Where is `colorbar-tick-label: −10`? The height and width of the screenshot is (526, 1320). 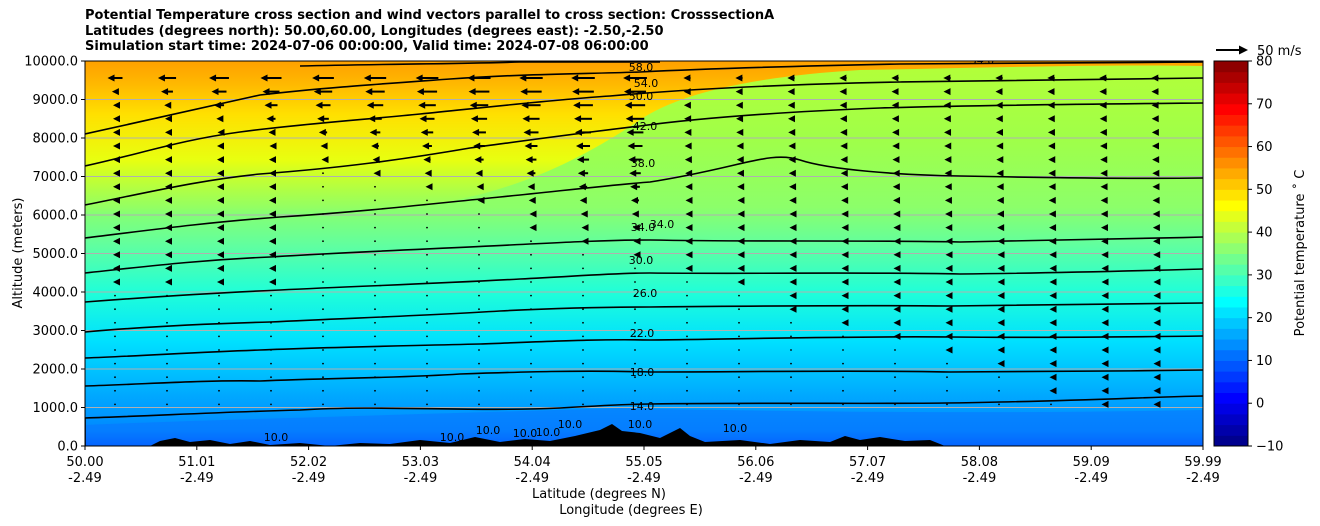 colorbar-tick-label: −10 is located at coordinates (1269, 447).